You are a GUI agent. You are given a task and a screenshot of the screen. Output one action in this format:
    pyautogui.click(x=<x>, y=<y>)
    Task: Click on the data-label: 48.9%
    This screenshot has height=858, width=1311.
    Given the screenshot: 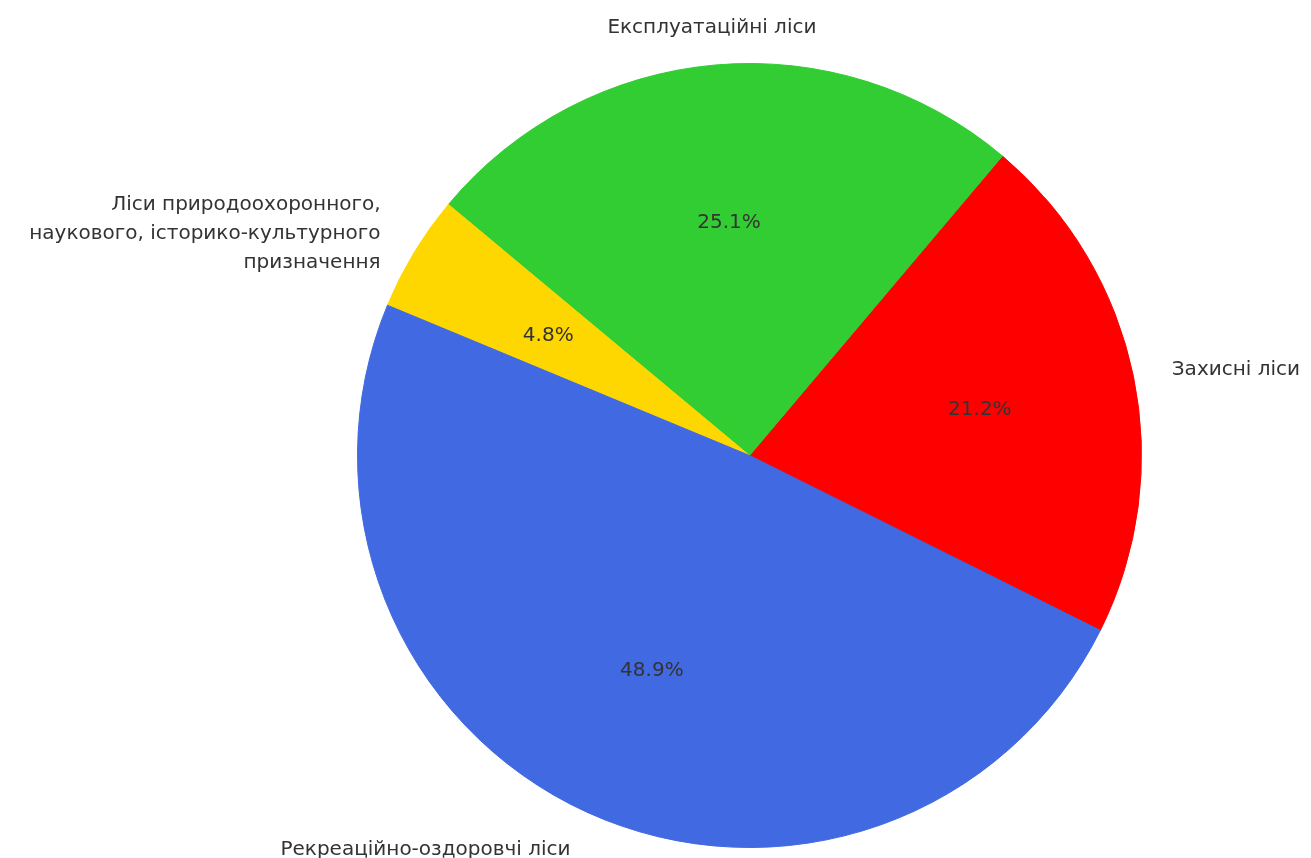 What is the action you would take?
    pyautogui.click(x=652, y=669)
    